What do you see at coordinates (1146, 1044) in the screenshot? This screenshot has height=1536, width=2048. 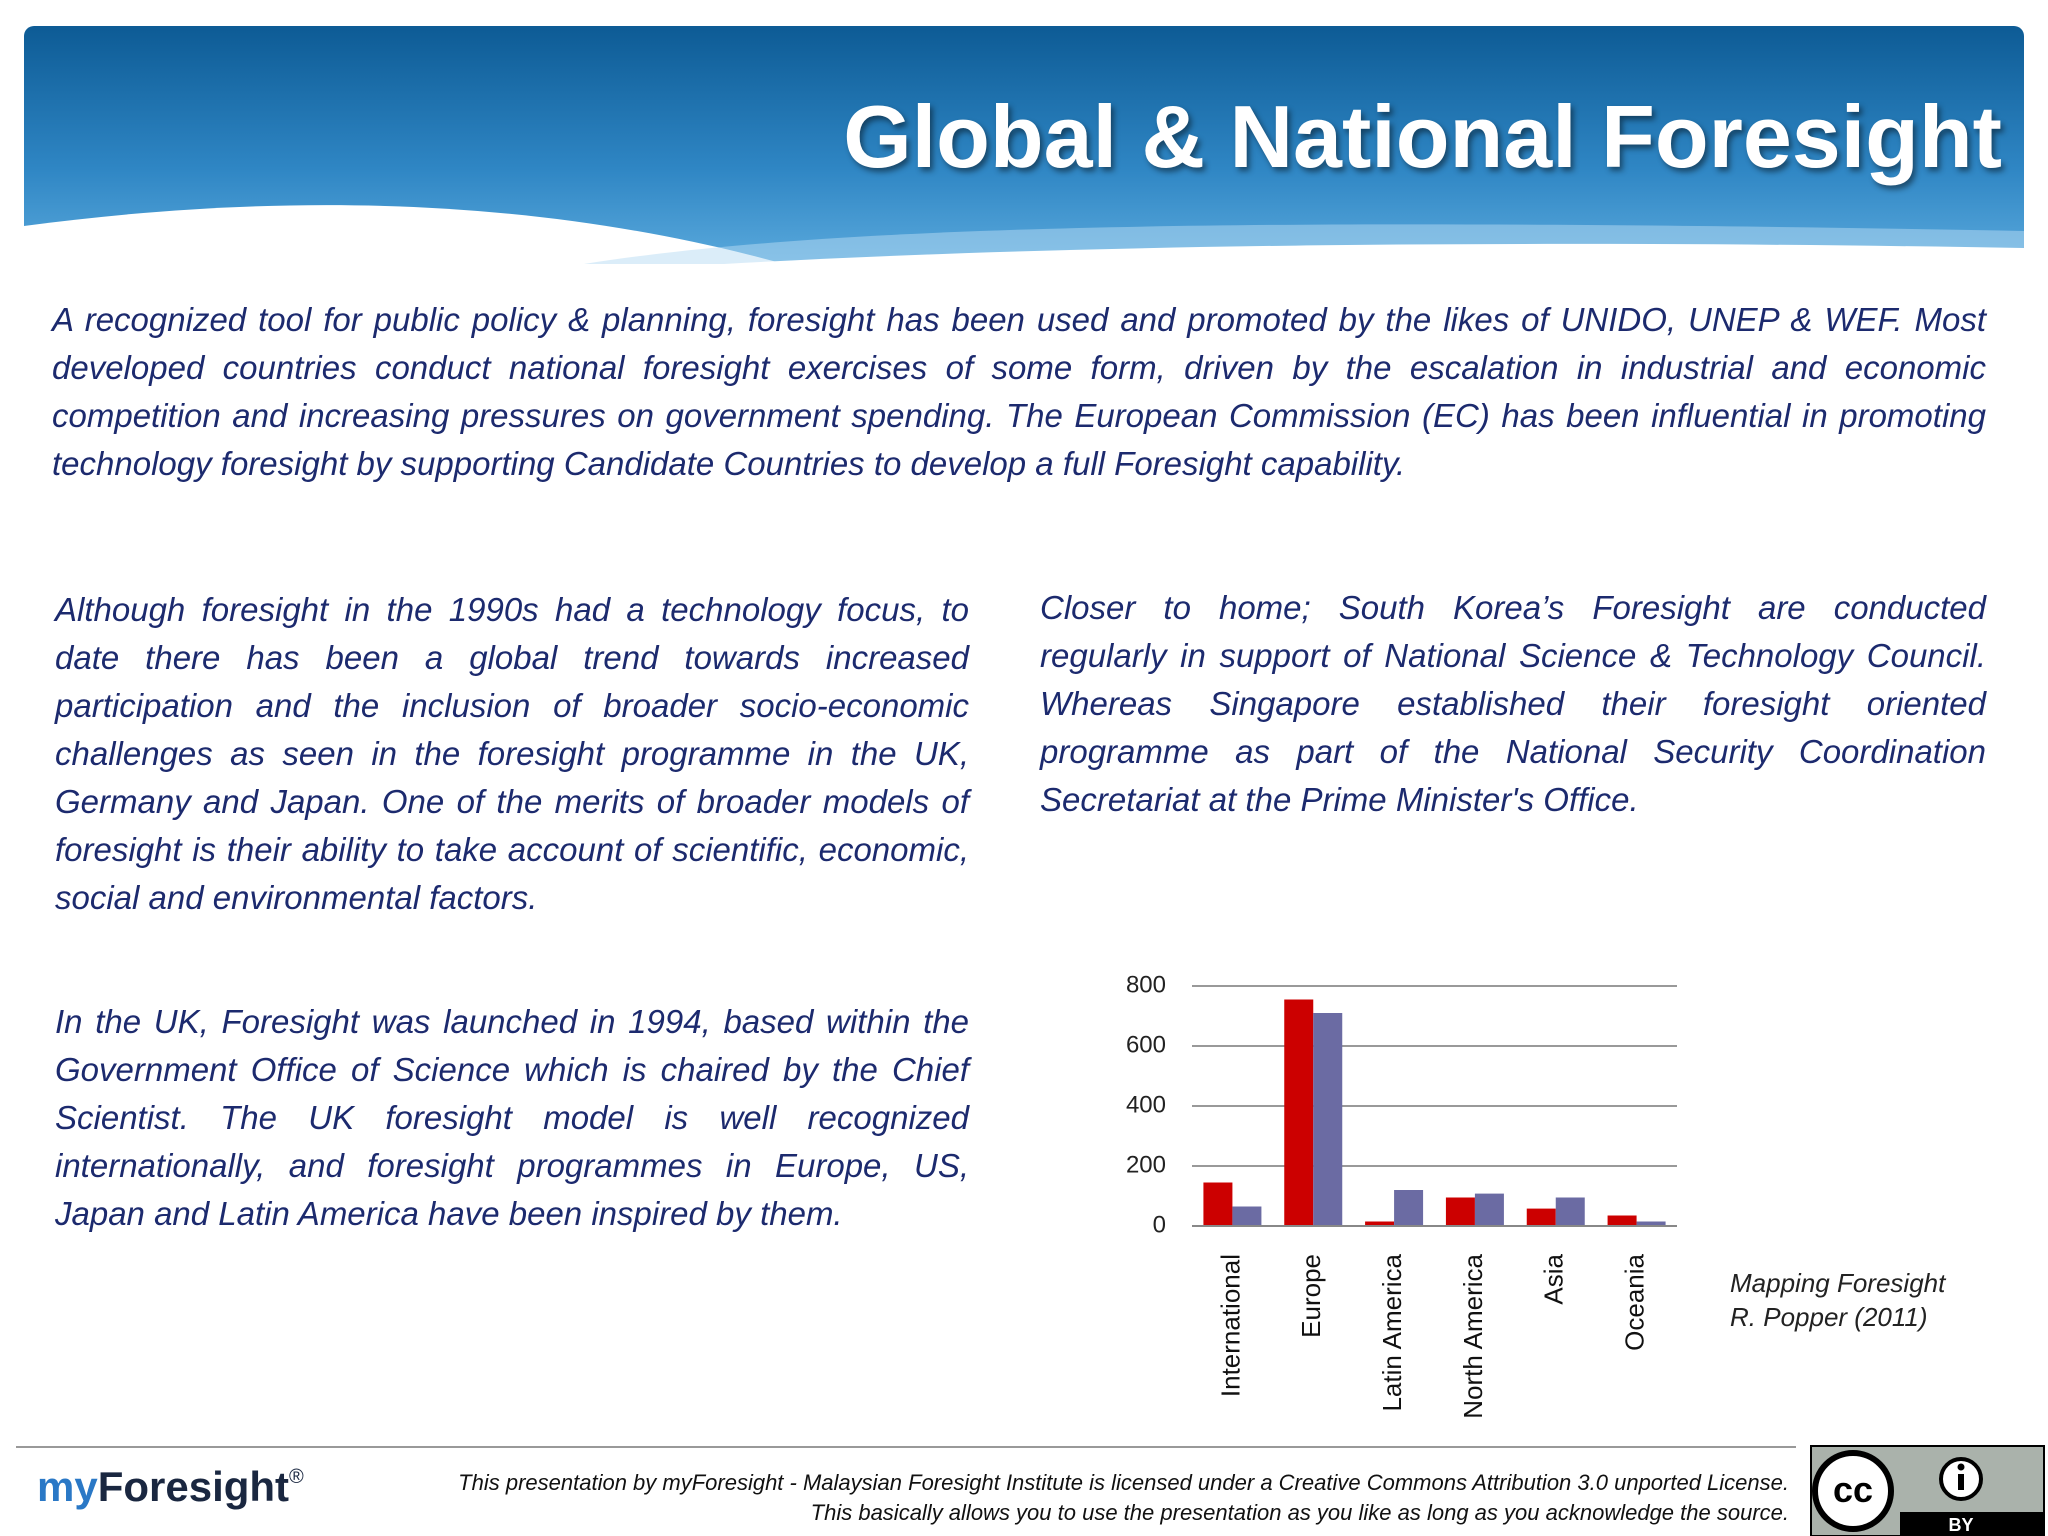 I see `y-tick-label: 600` at bounding box center [1146, 1044].